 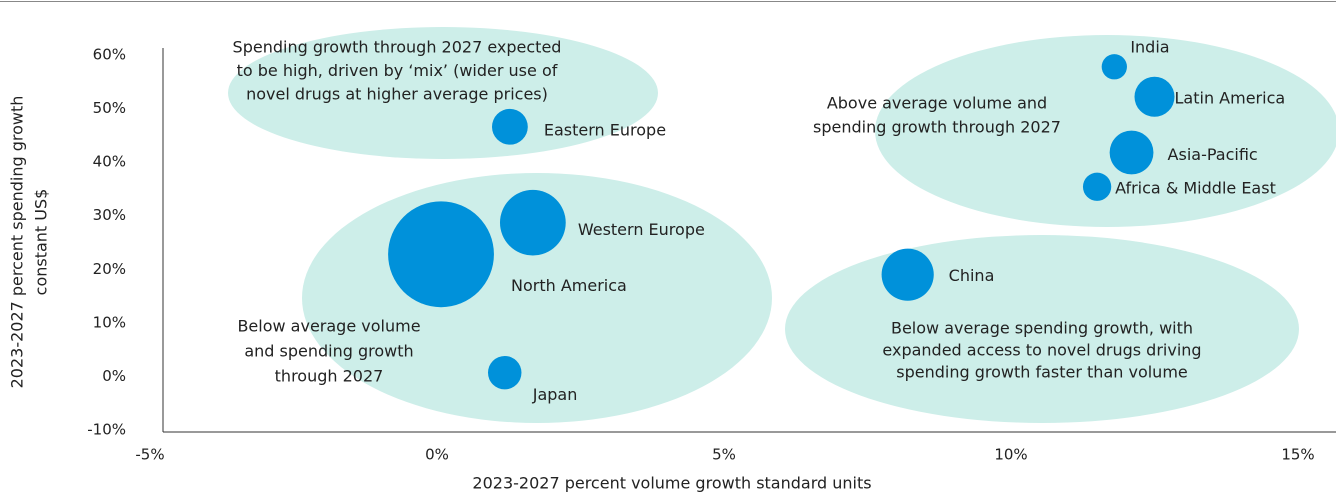 What do you see at coordinates (972, 275) in the screenshot?
I see `bubble-label: China` at bounding box center [972, 275].